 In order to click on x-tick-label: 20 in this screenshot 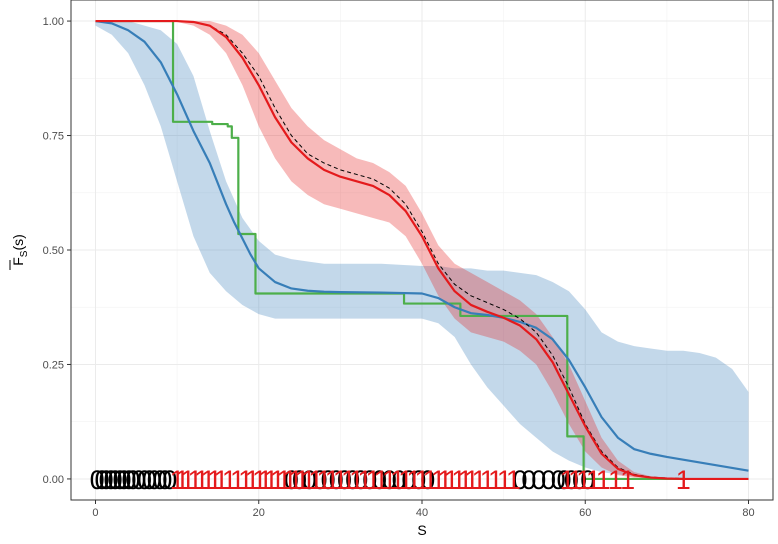, I will do `click(259, 513)`.